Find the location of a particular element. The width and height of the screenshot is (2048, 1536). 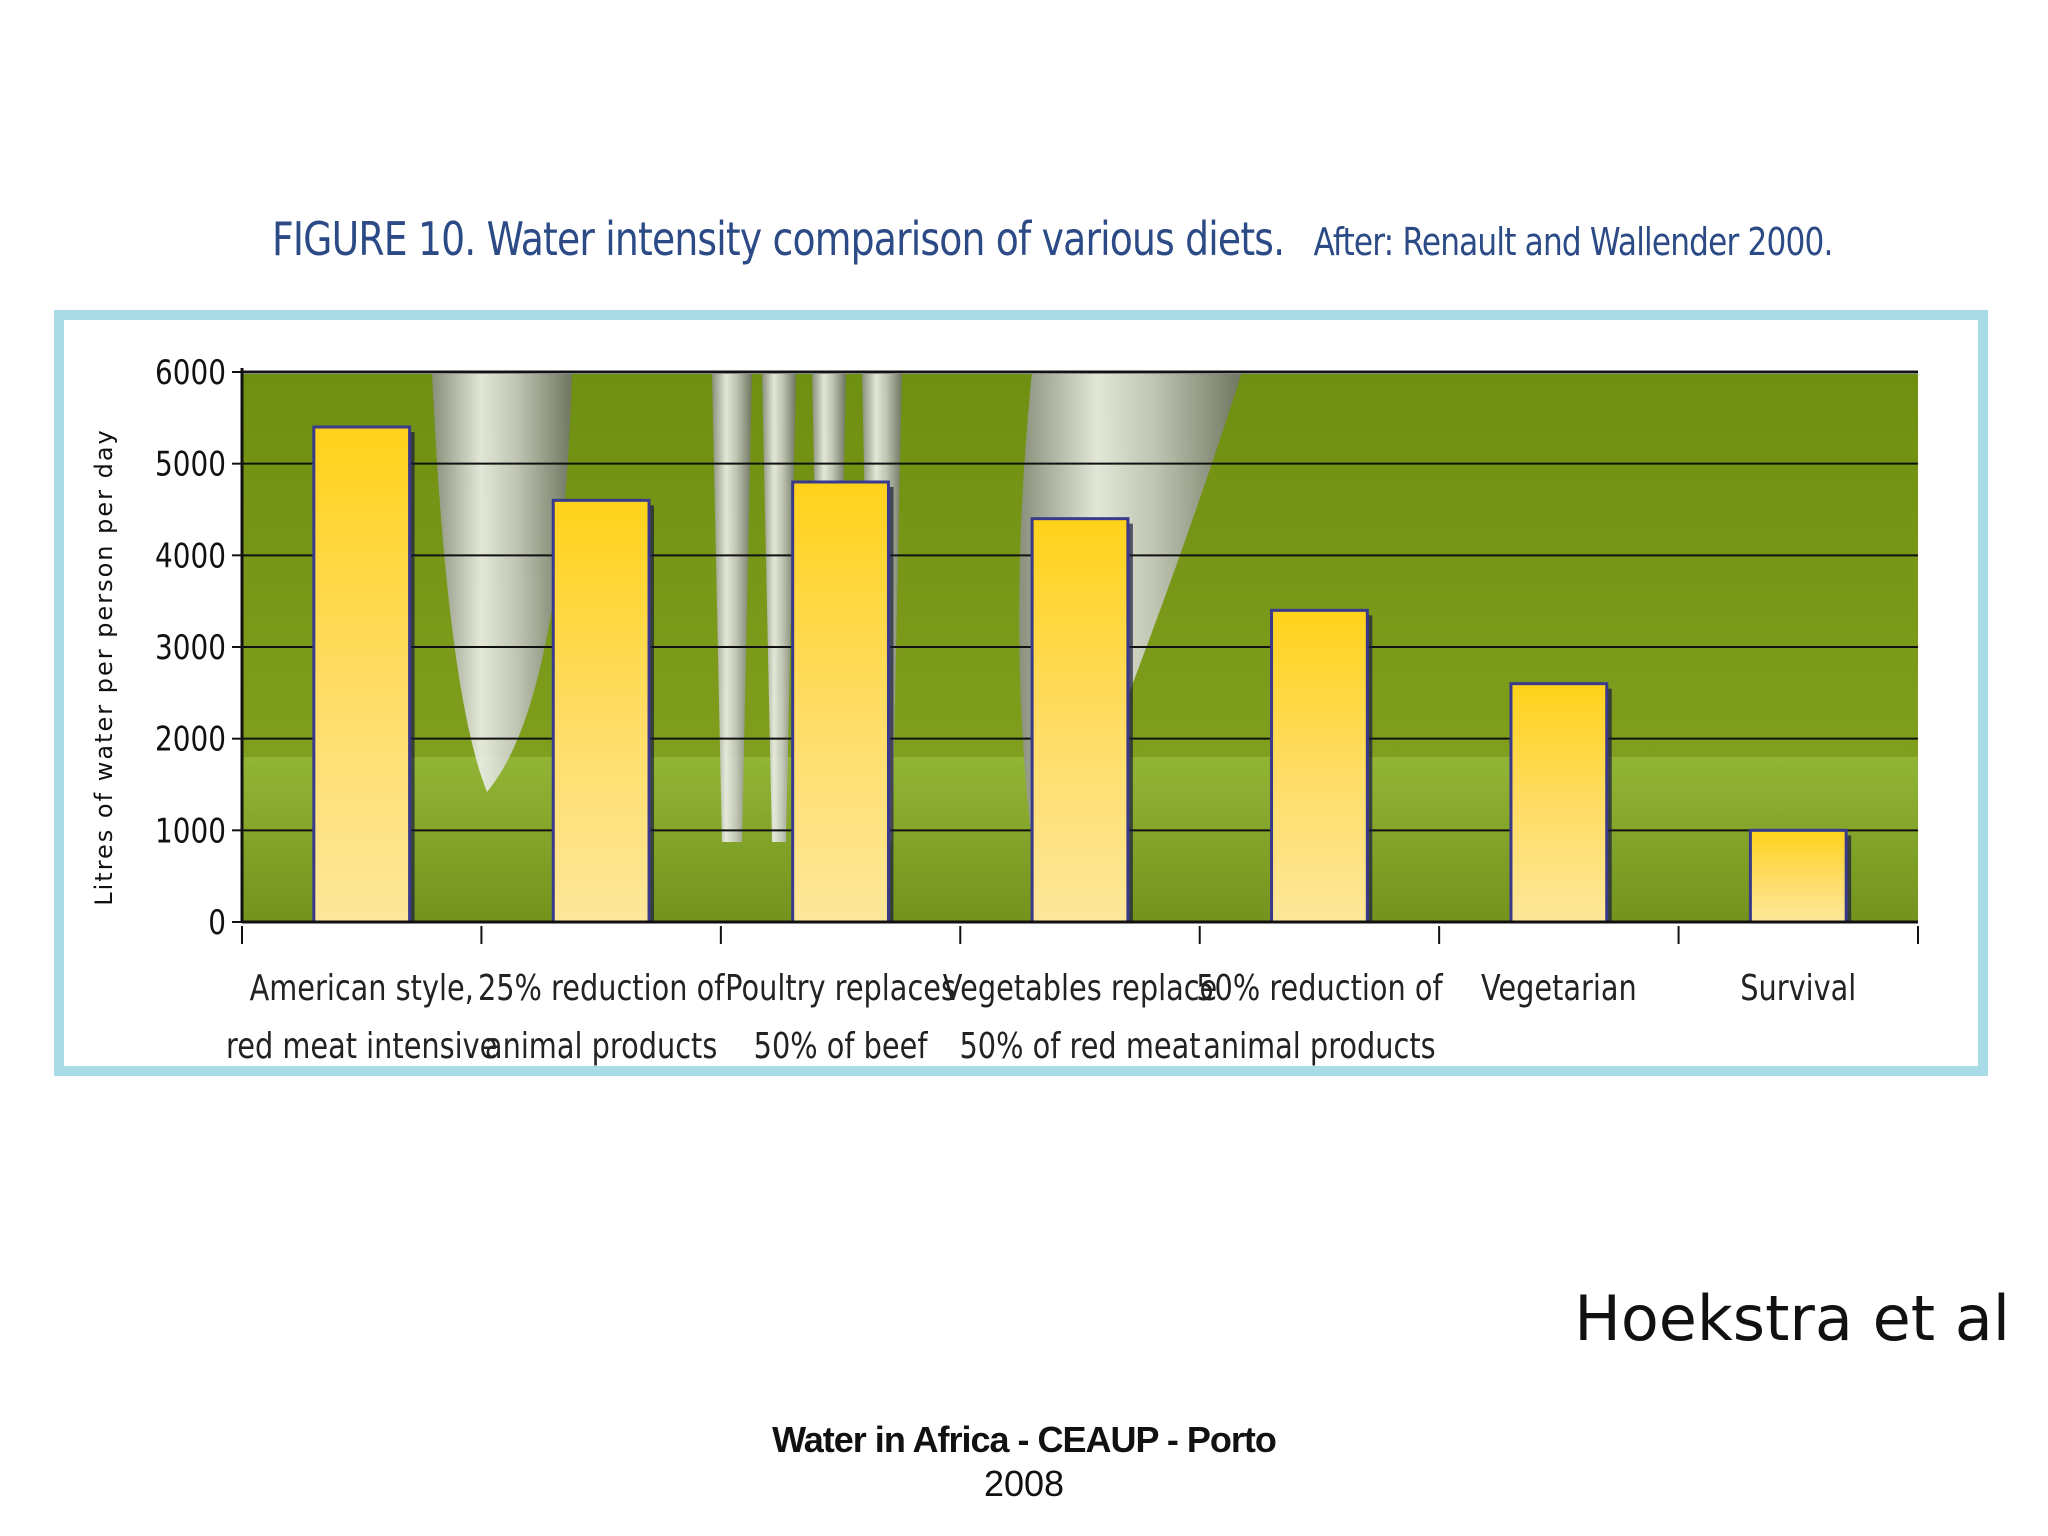

citation-credit: Hoekstra et al is located at coordinates (1792, 1318).